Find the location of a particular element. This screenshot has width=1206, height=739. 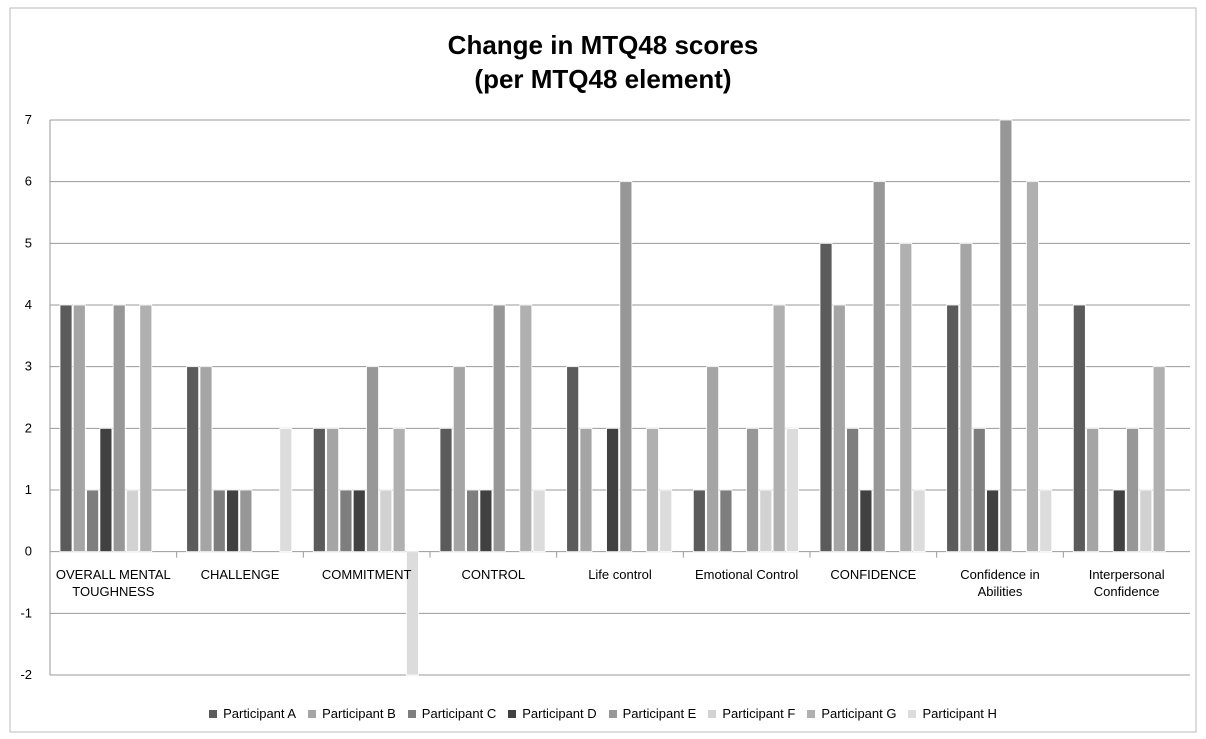

y-tick-label: 1 is located at coordinates (28, 489).